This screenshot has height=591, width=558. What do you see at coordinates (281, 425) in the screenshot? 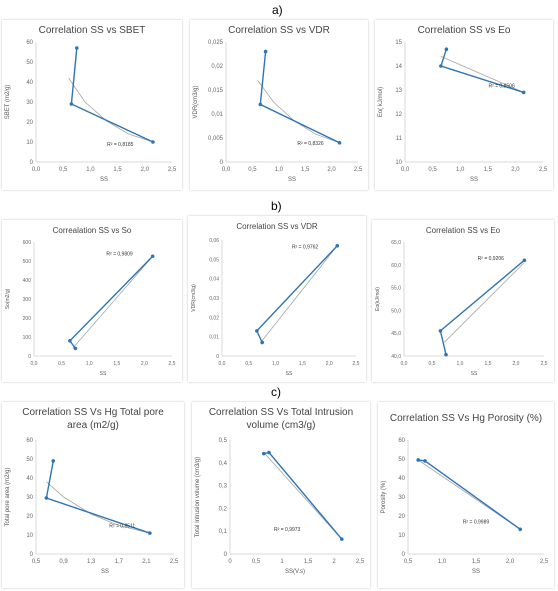
I see `chart-title: volume (cm3/g)` at bounding box center [281, 425].